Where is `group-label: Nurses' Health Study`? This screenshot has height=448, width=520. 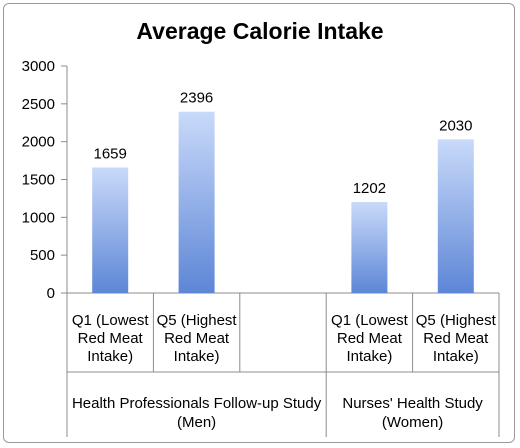
group-label: Nurses' Health Study is located at coordinates (412, 403).